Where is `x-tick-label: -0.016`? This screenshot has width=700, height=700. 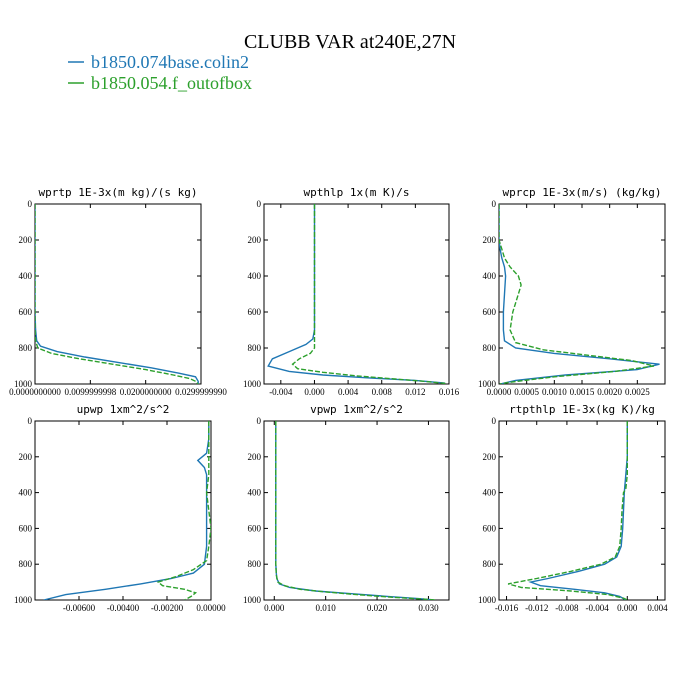 x-tick-label: -0.016 is located at coordinates (507, 608).